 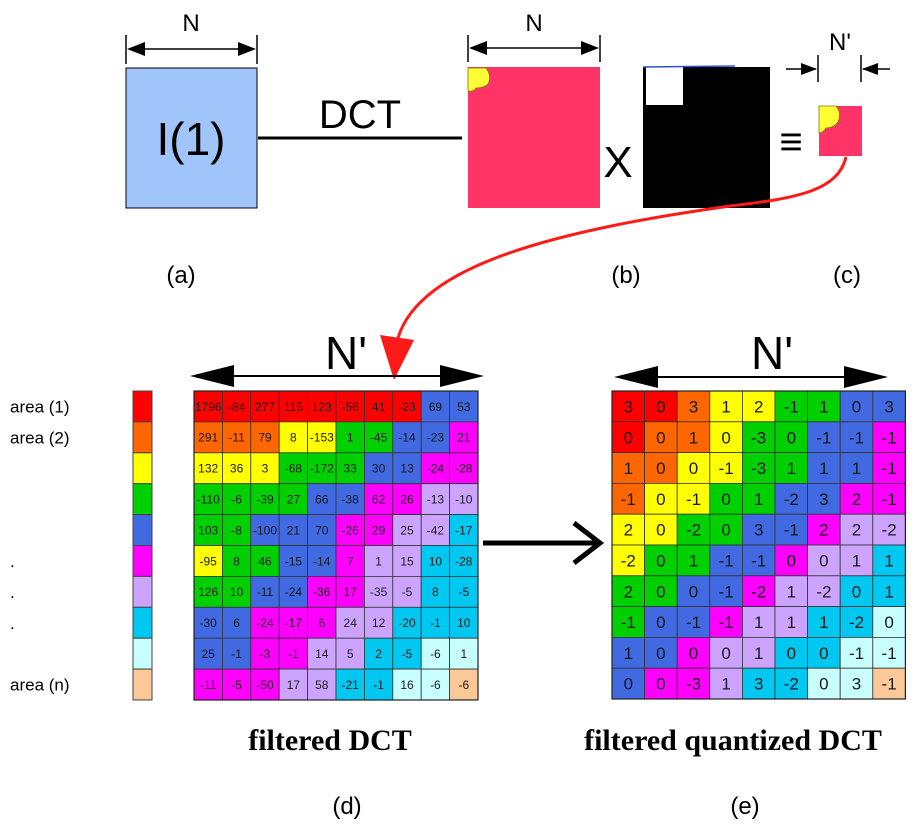 I want to click on dct-cell-value: -21, so click(x=351, y=685).